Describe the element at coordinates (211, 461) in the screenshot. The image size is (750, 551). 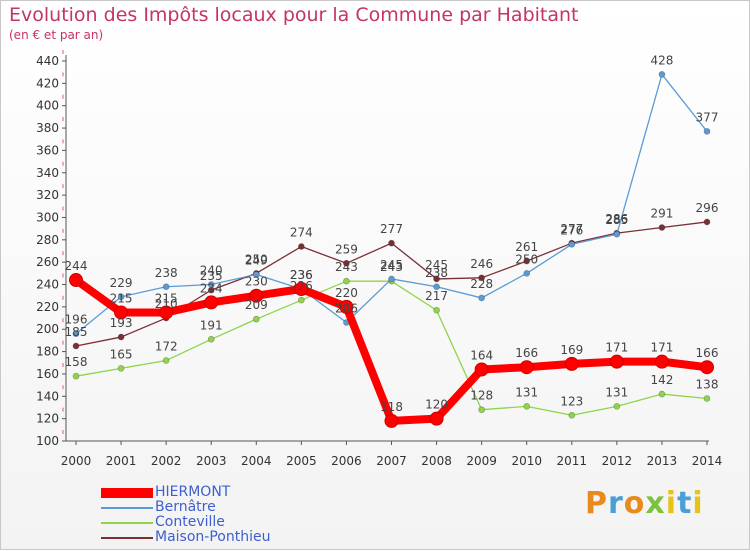
I see `x-tick-label: 2003` at that location.